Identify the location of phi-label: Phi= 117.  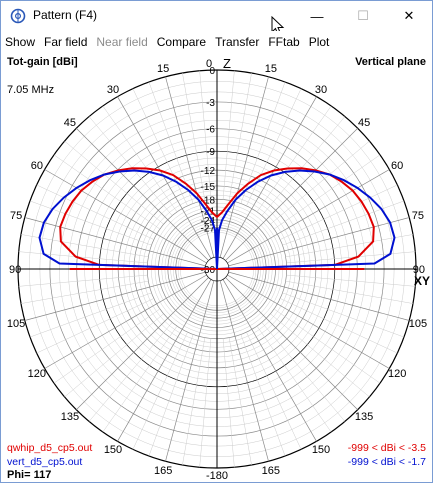
(29, 475).